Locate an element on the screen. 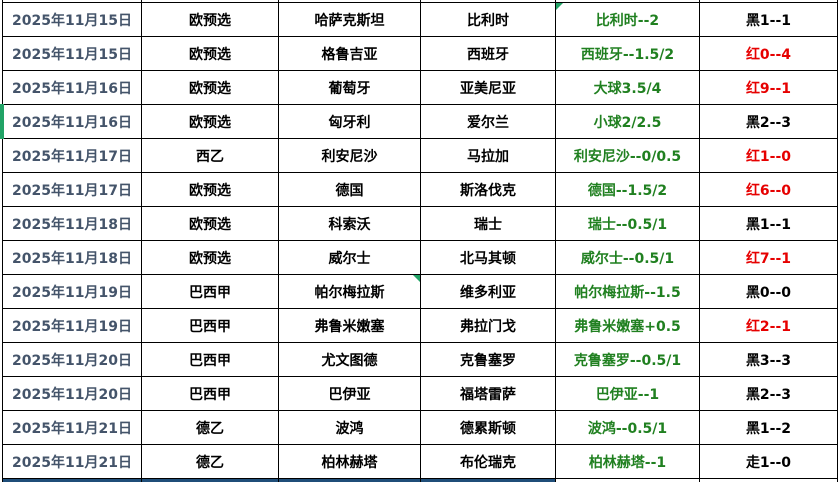 Image resolution: width=839 pixels, height=494 pixels. cell-home: 格鲁吉亚 is located at coordinates (349, 53).